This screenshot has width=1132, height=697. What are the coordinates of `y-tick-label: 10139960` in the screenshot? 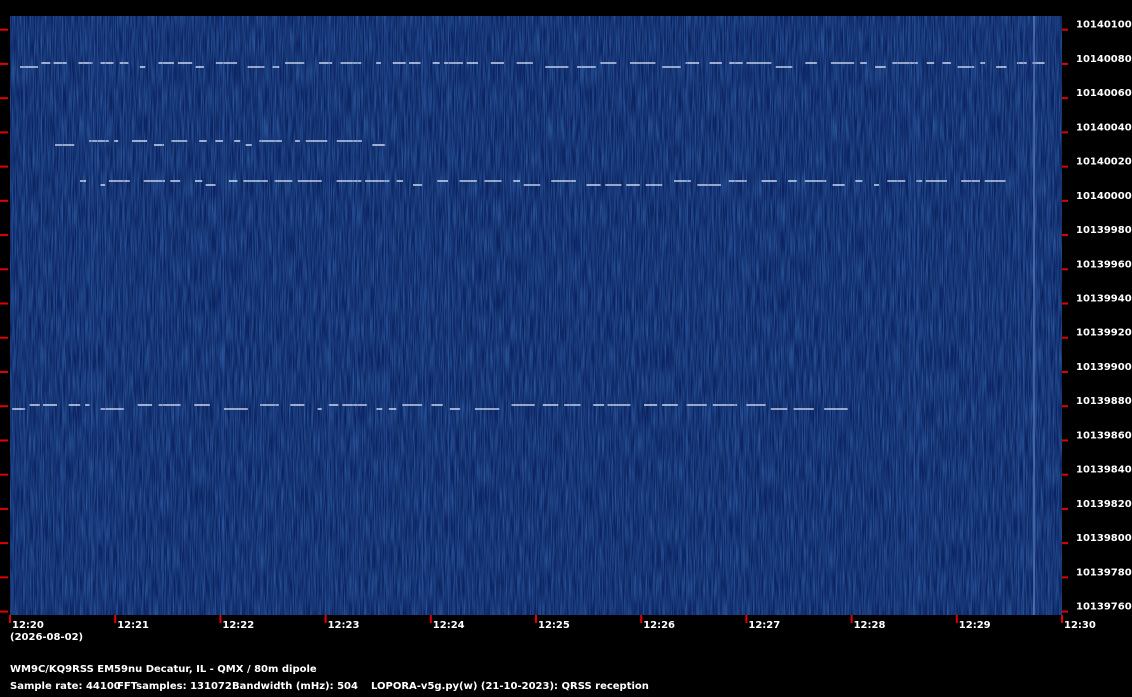 It's located at (1104, 264).